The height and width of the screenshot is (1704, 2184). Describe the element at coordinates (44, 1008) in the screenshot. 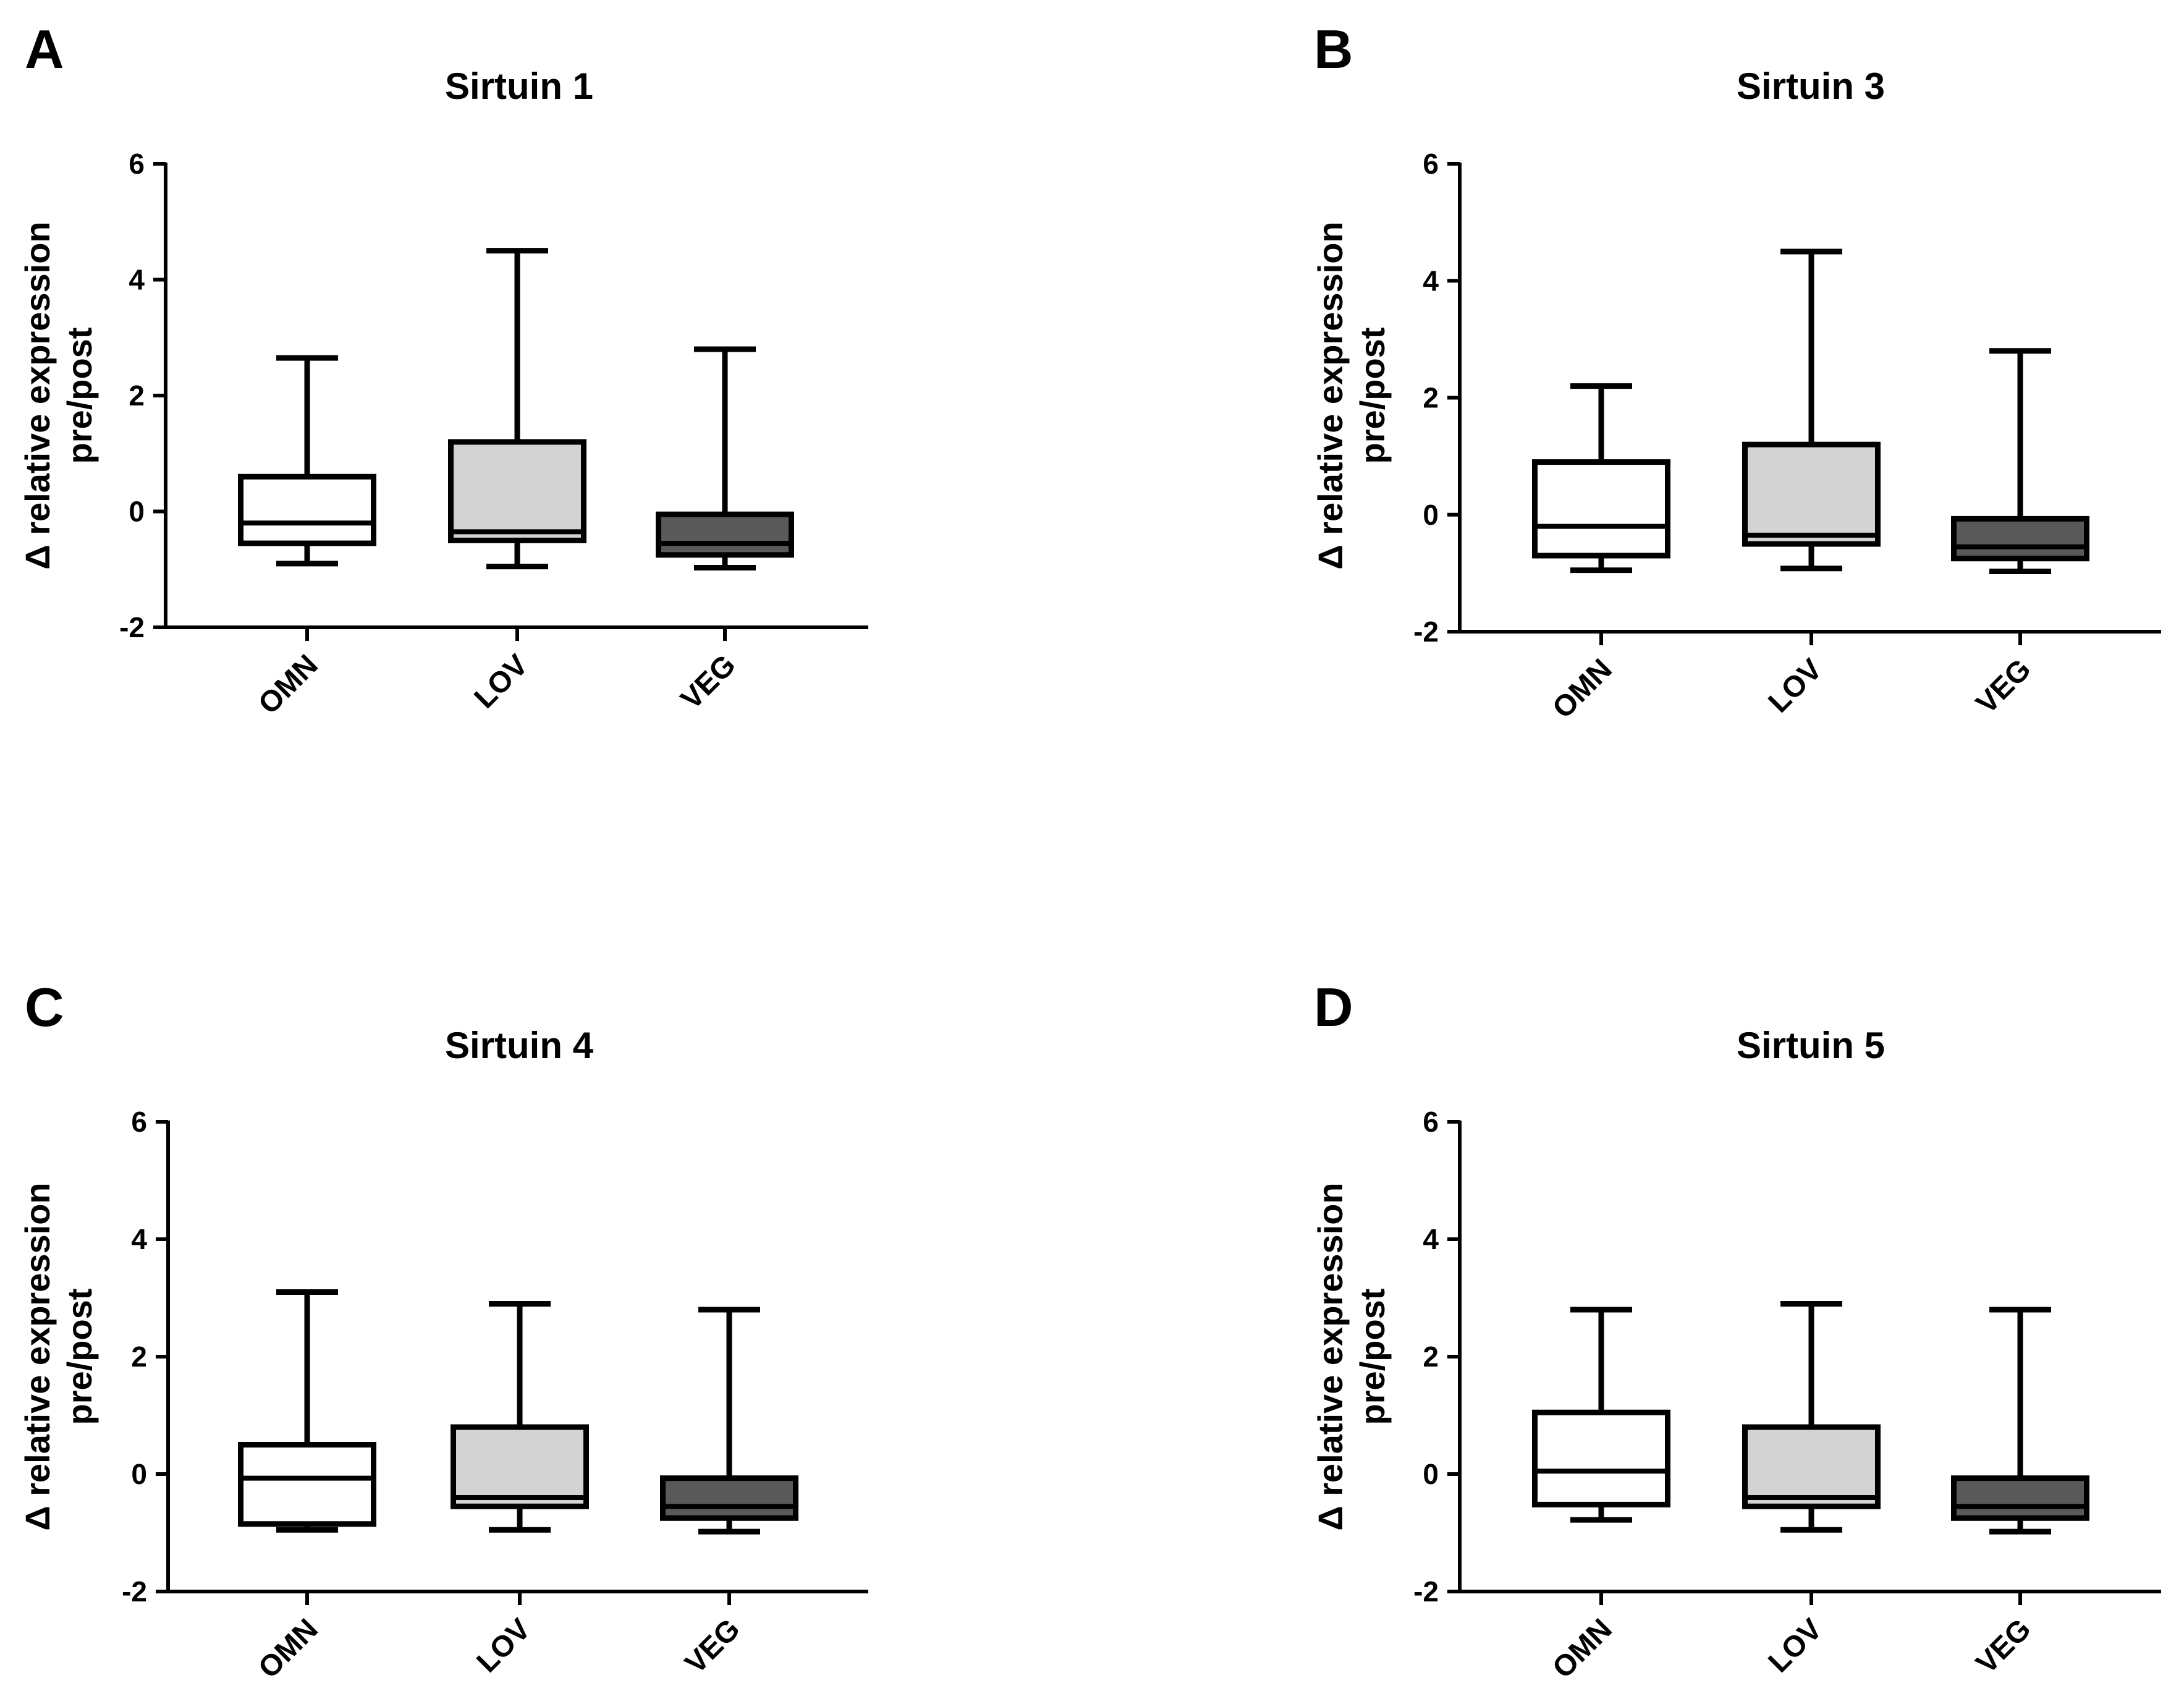

I see `panel-letter: C` at that location.